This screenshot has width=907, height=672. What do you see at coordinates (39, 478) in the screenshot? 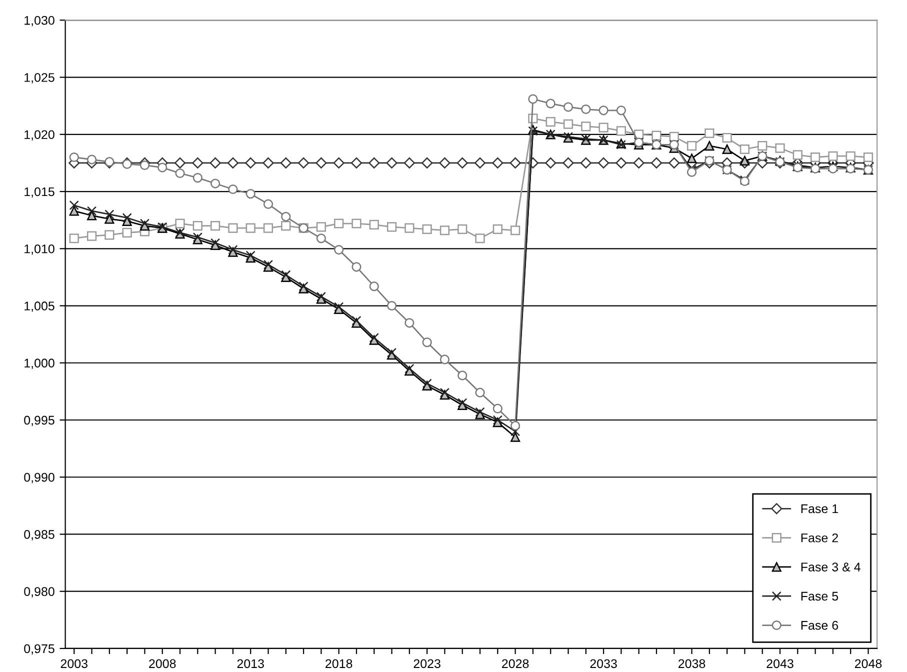
I see `y-tick-label: 0,990` at bounding box center [39, 478].